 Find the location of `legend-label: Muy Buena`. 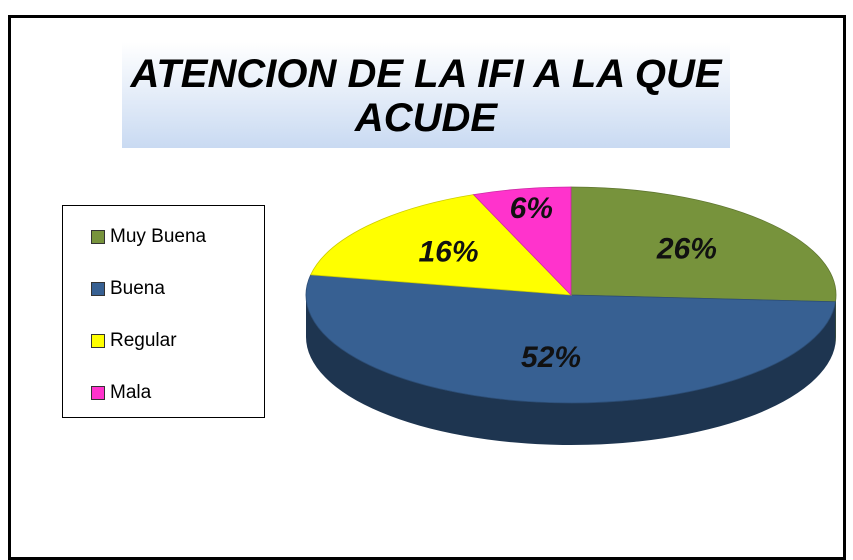

legend-label: Muy Buena is located at coordinates (158, 236).